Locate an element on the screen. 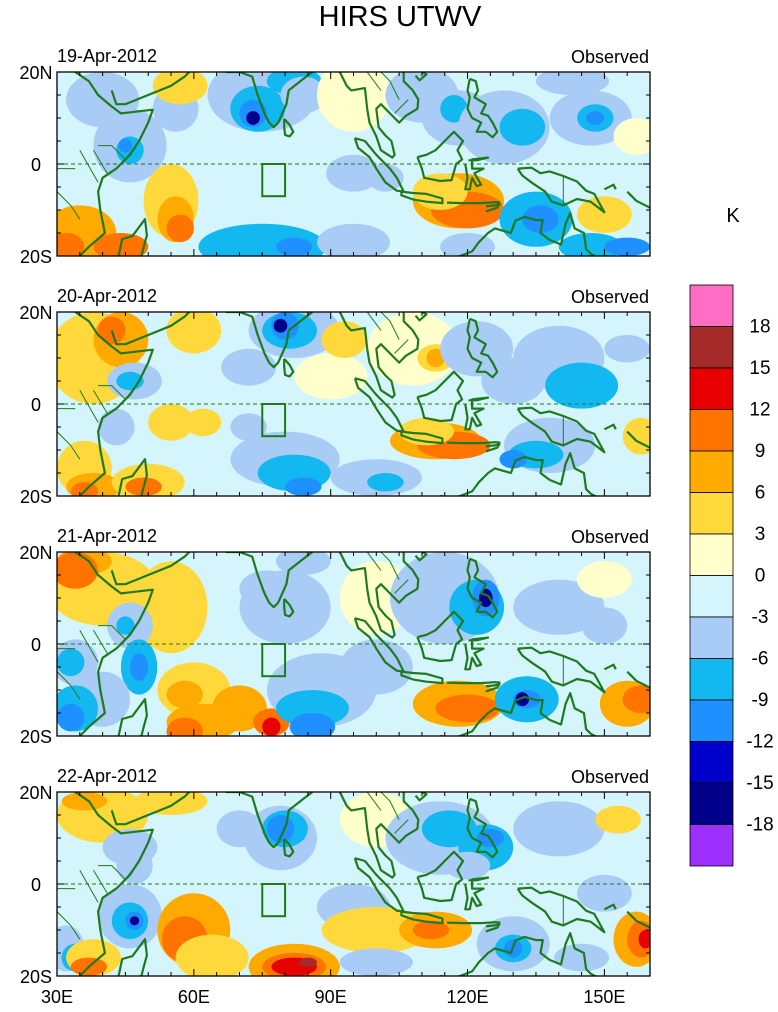 This screenshot has width=778, height=1012. panel-observed-label: Observed is located at coordinates (610, 537).